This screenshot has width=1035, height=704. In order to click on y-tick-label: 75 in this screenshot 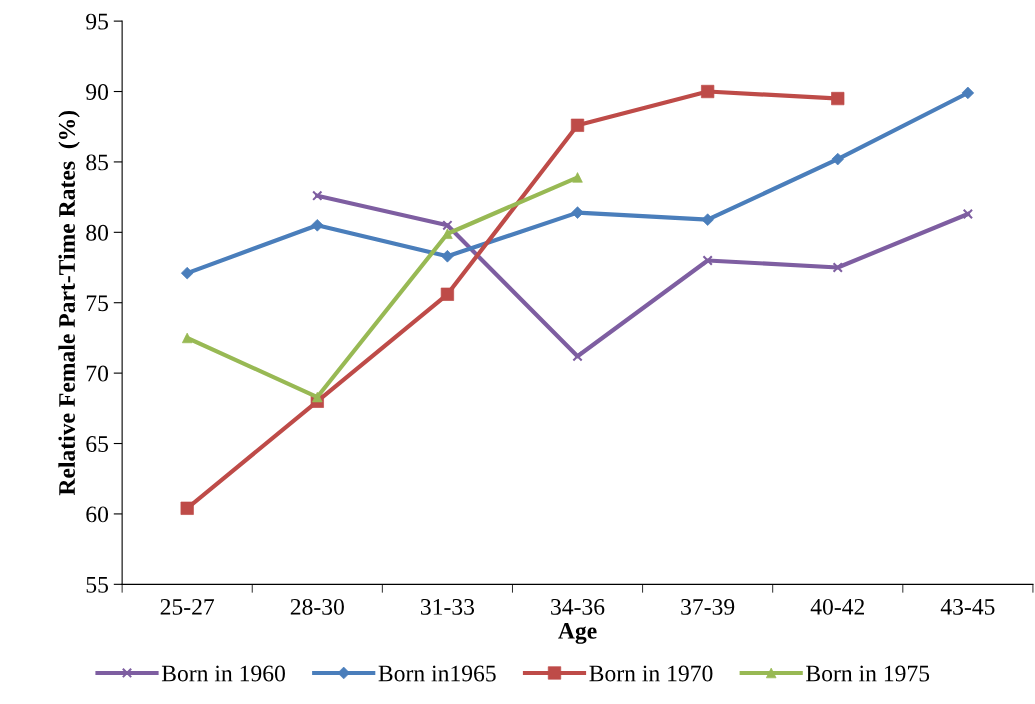, I will do `click(97, 303)`.